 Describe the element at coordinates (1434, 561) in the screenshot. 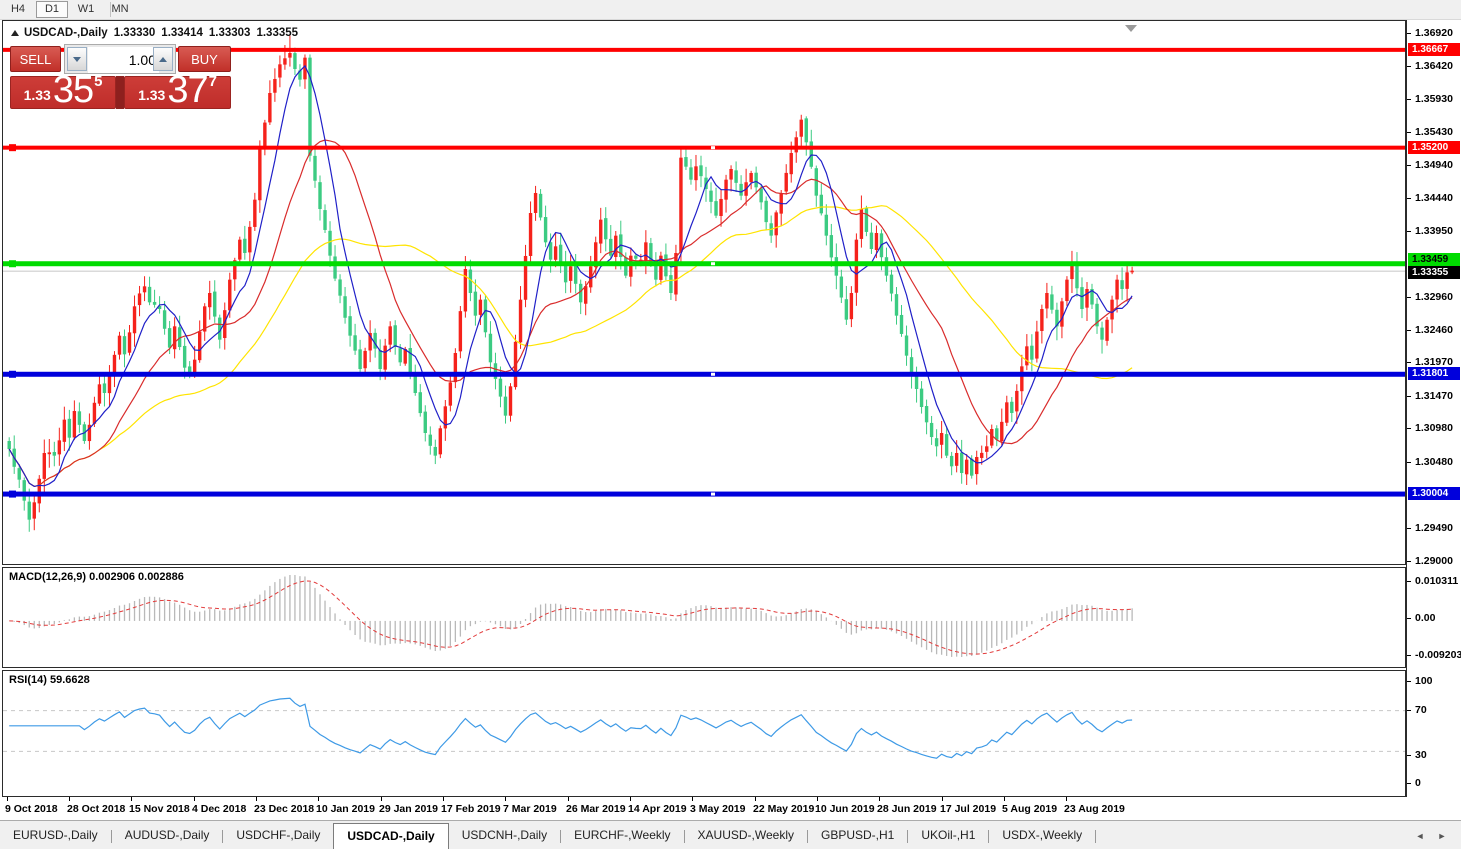

I see `axis-tick-label: 1.29000` at that location.